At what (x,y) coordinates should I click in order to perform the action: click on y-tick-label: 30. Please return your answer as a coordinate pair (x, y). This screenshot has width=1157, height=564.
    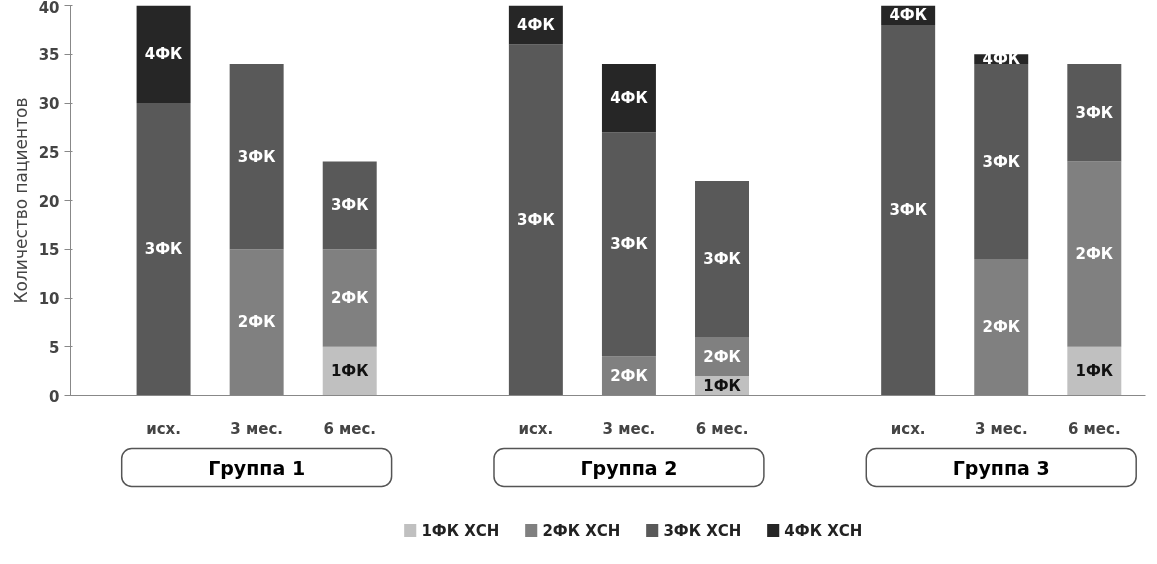
    Looking at the image, I should click on (49, 104).